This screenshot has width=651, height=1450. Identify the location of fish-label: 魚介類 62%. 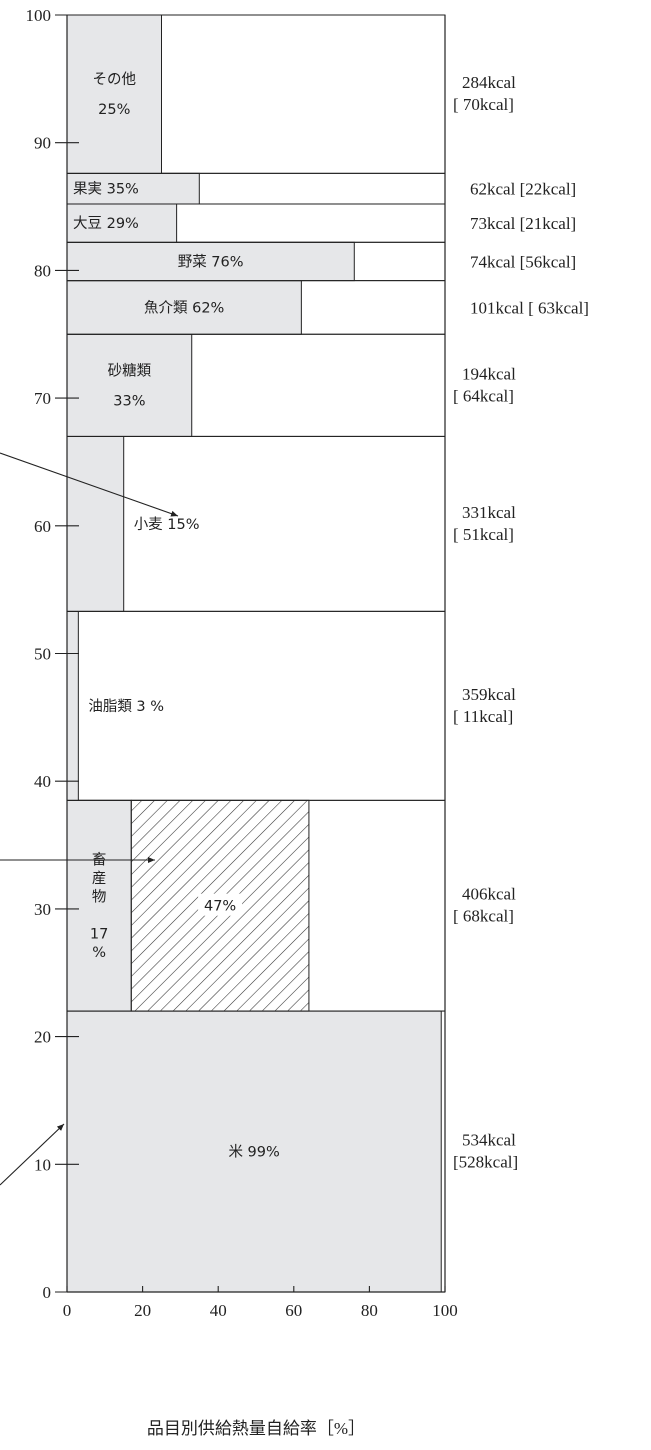
(184, 307).